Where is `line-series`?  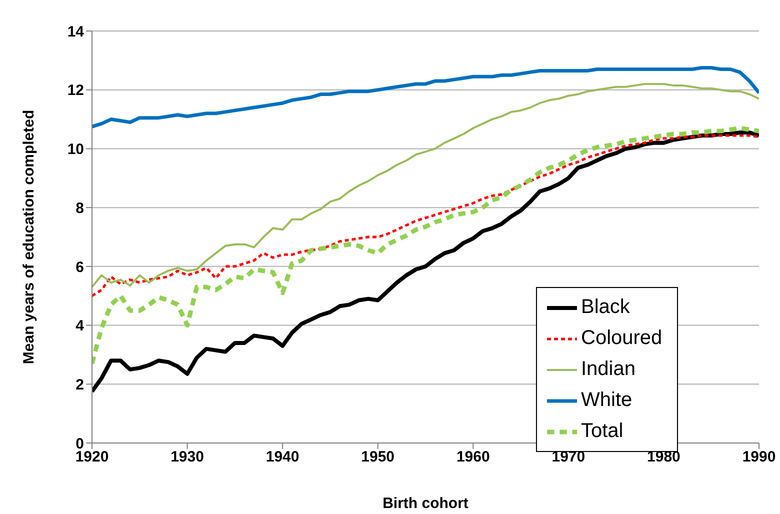
line-series is located at coordinates (425, 97).